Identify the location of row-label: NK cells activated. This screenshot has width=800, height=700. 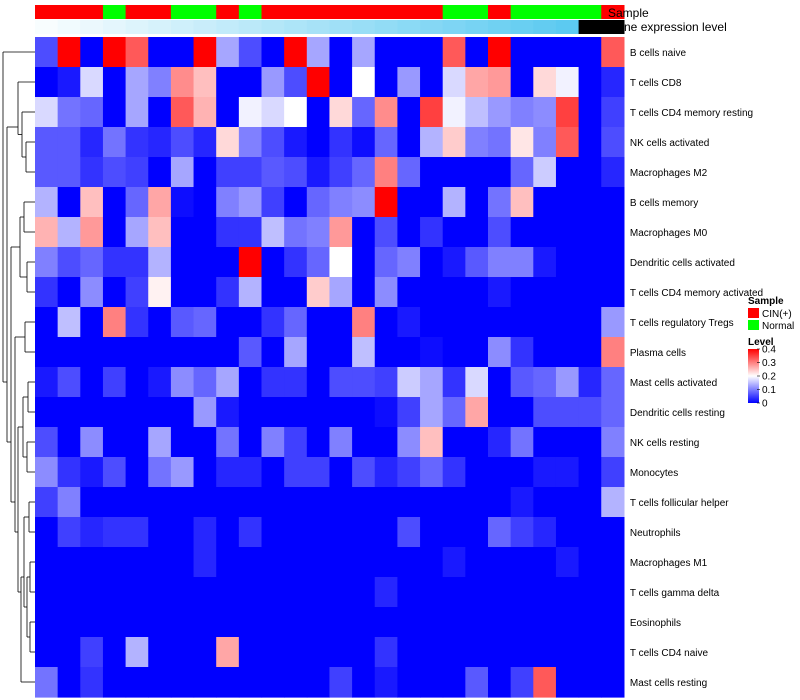
(669, 143).